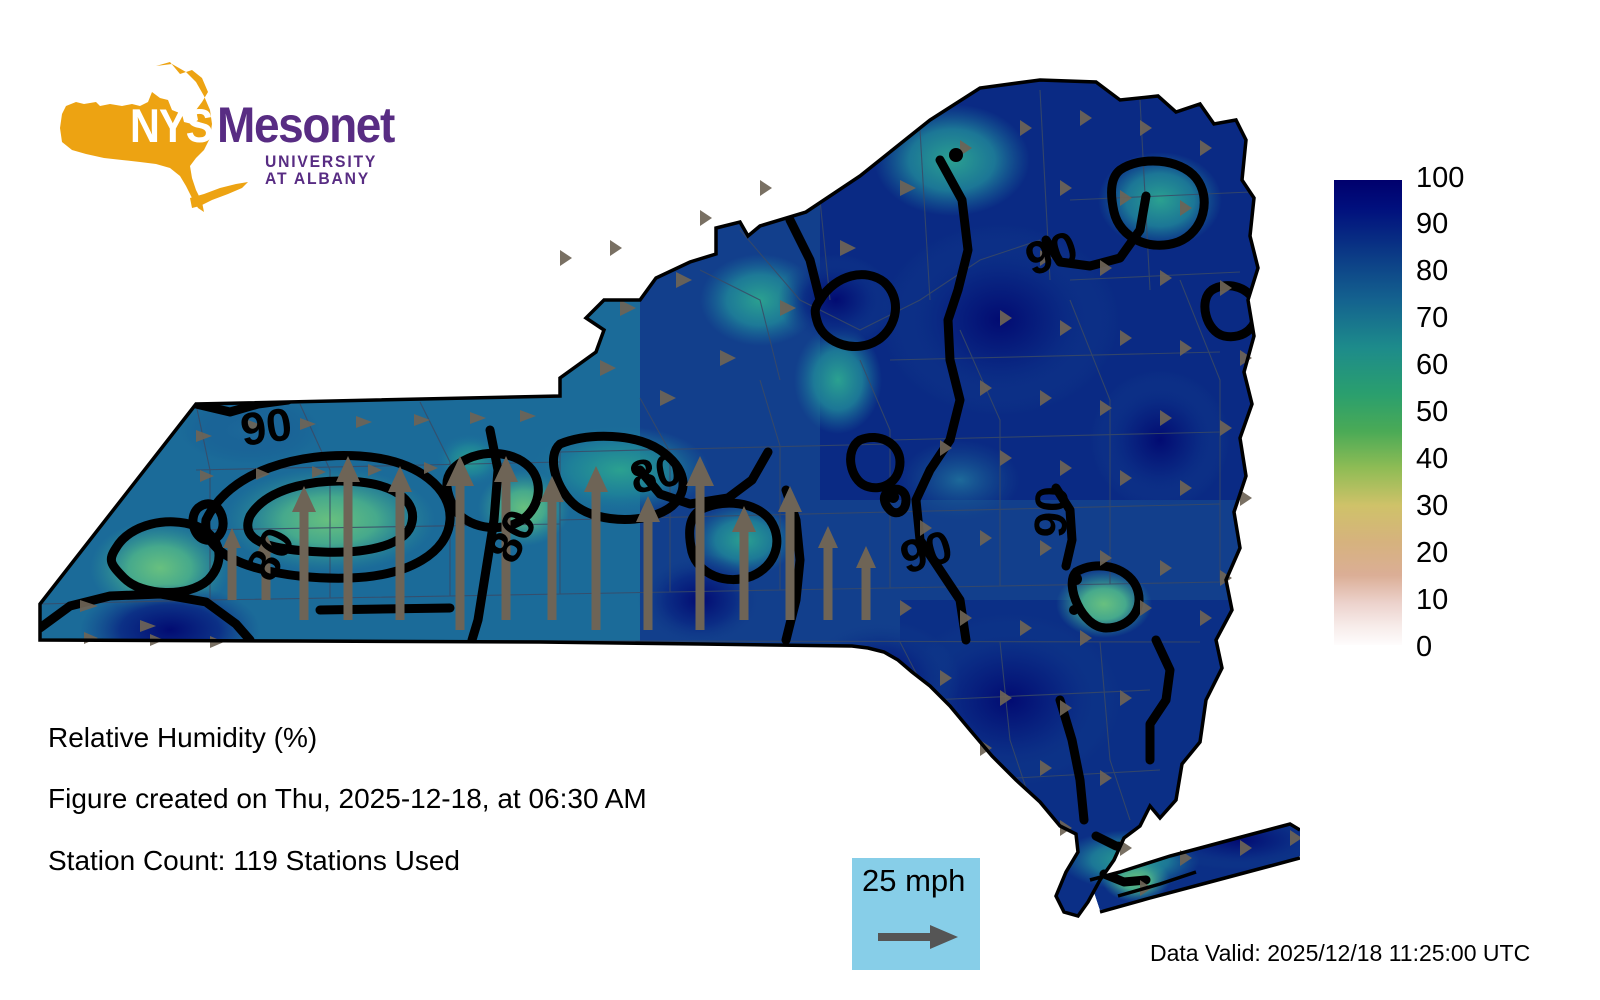 The height and width of the screenshot is (1000, 1600). I want to click on colorbar-tick: 0, so click(1424, 647).